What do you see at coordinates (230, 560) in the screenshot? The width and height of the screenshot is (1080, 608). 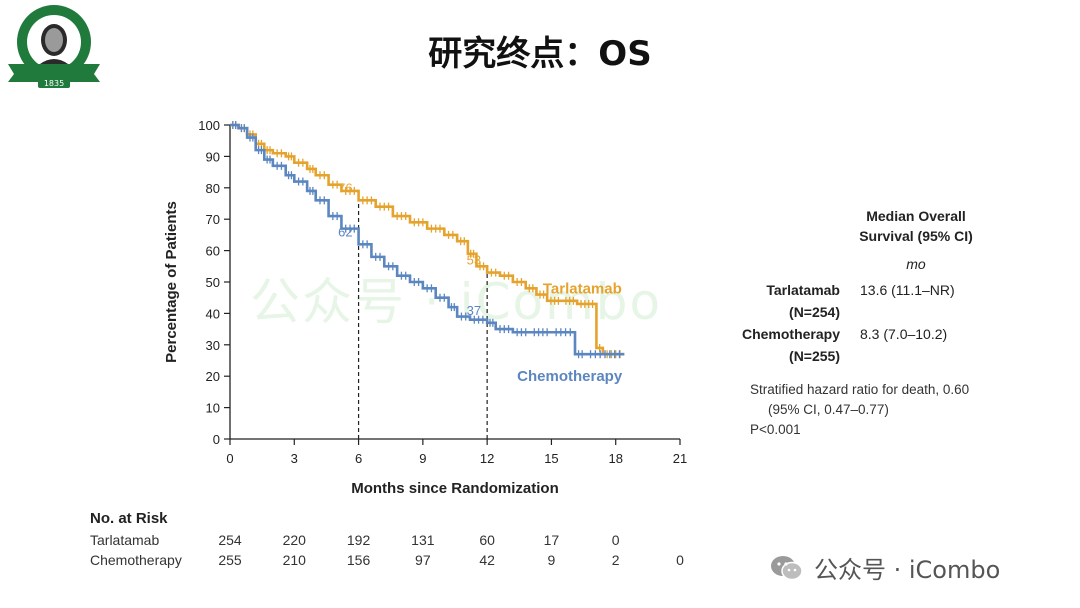 I see `risk-value: 255` at bounding box center [230, 560].